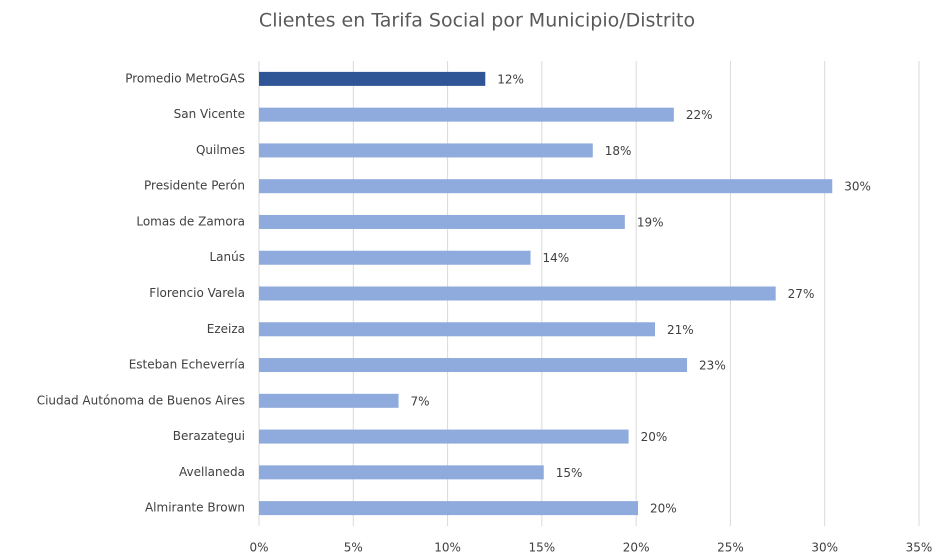  What do you see at coordinates (194, 186) in the screenshot?
I see `y-tick-label: Presidente Perón` at bounding box center [194, 186].